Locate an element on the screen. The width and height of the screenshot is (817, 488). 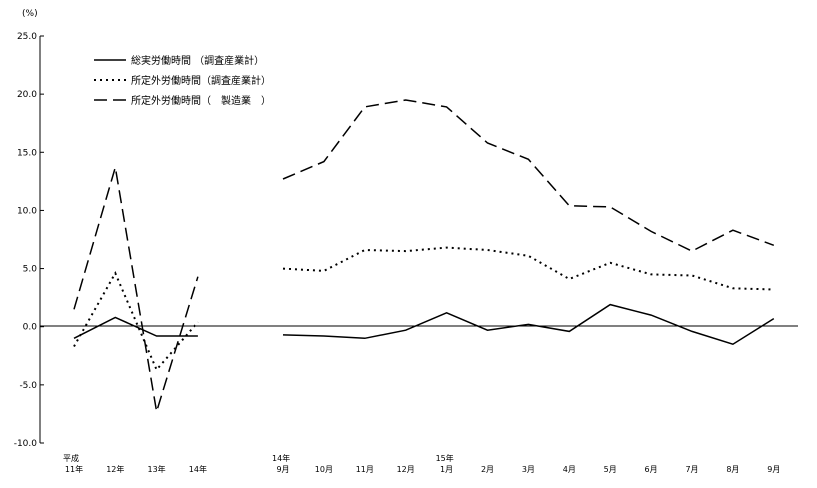
x-tick-label: 6月 is located at coordinates (651, 469).